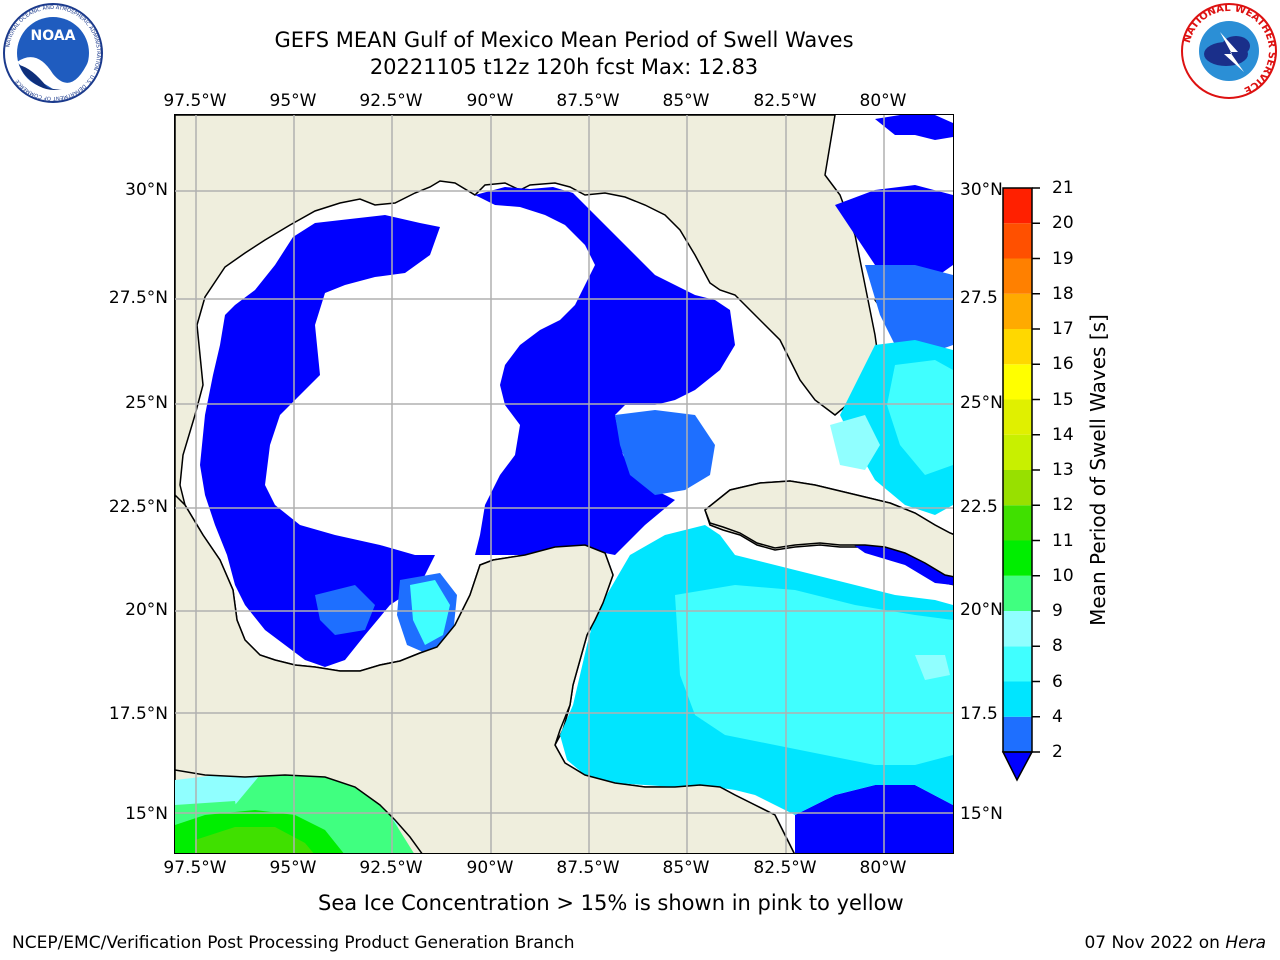 The width and height of the screenshot is (1280, 960). What do you see at coordinates (686, 101) in the screenshot?
I see `lon-tick-top: 85°W` at bounding box center [686, 101].